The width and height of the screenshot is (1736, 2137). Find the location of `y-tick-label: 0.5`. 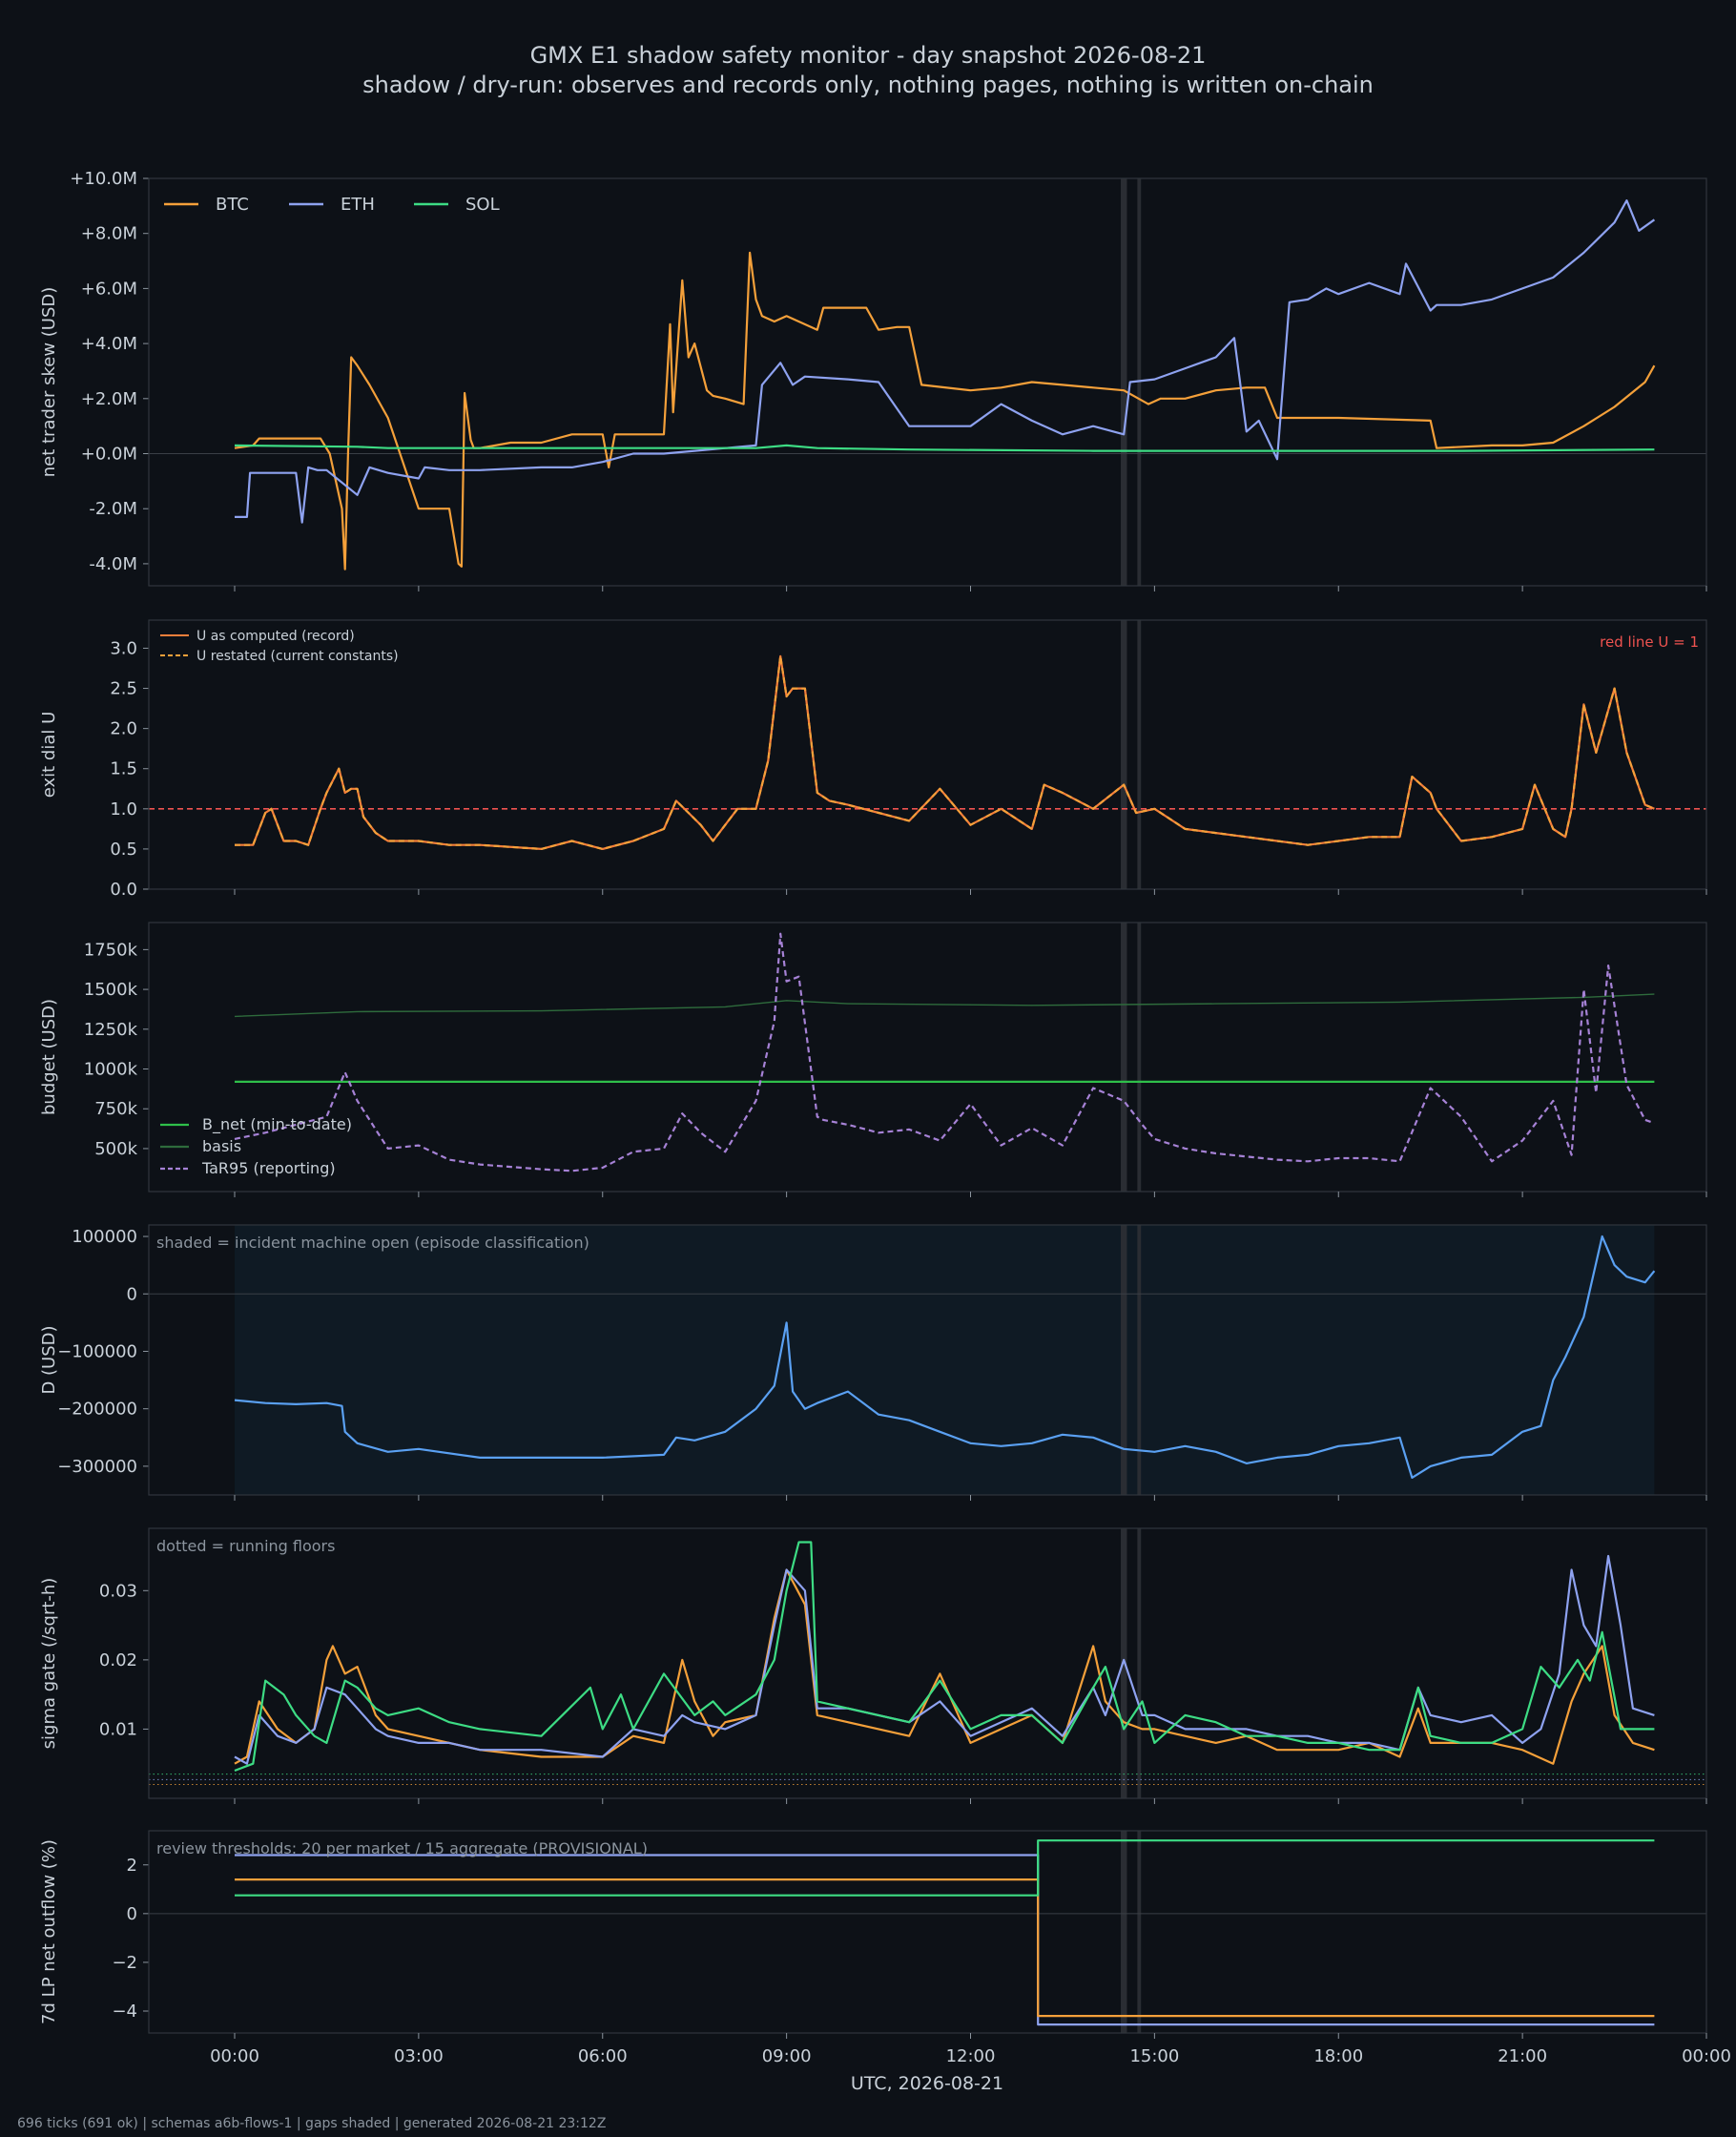

y-tick-label: 0.5 is located at coordinates (123, 850).